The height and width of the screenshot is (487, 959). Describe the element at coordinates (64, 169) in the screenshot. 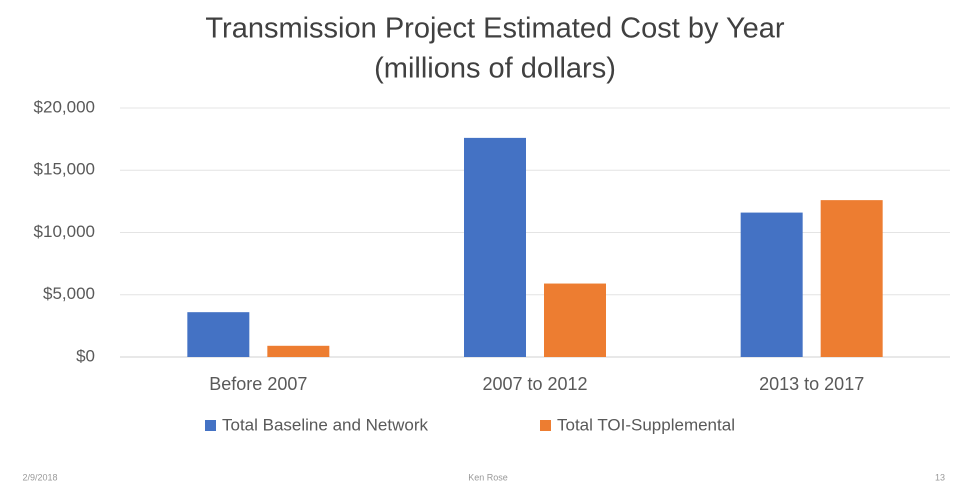

I see `y-tick-label: $15,000` at that location.